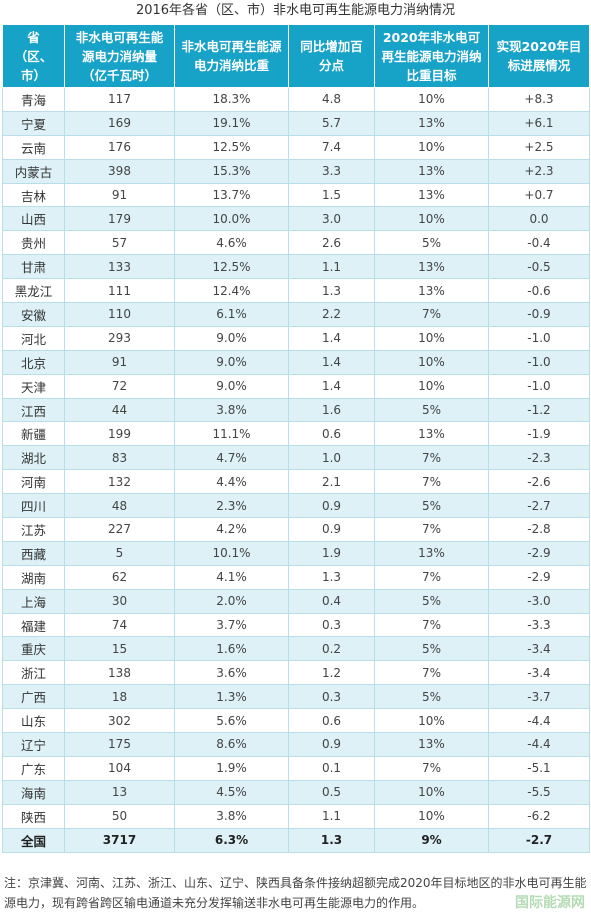 Image resolution: width=591 pixels, height=916 pixels. Describe the element at coordinates (231, 386) in the screenshot. I see `share-cell: 9.0%` at that location.